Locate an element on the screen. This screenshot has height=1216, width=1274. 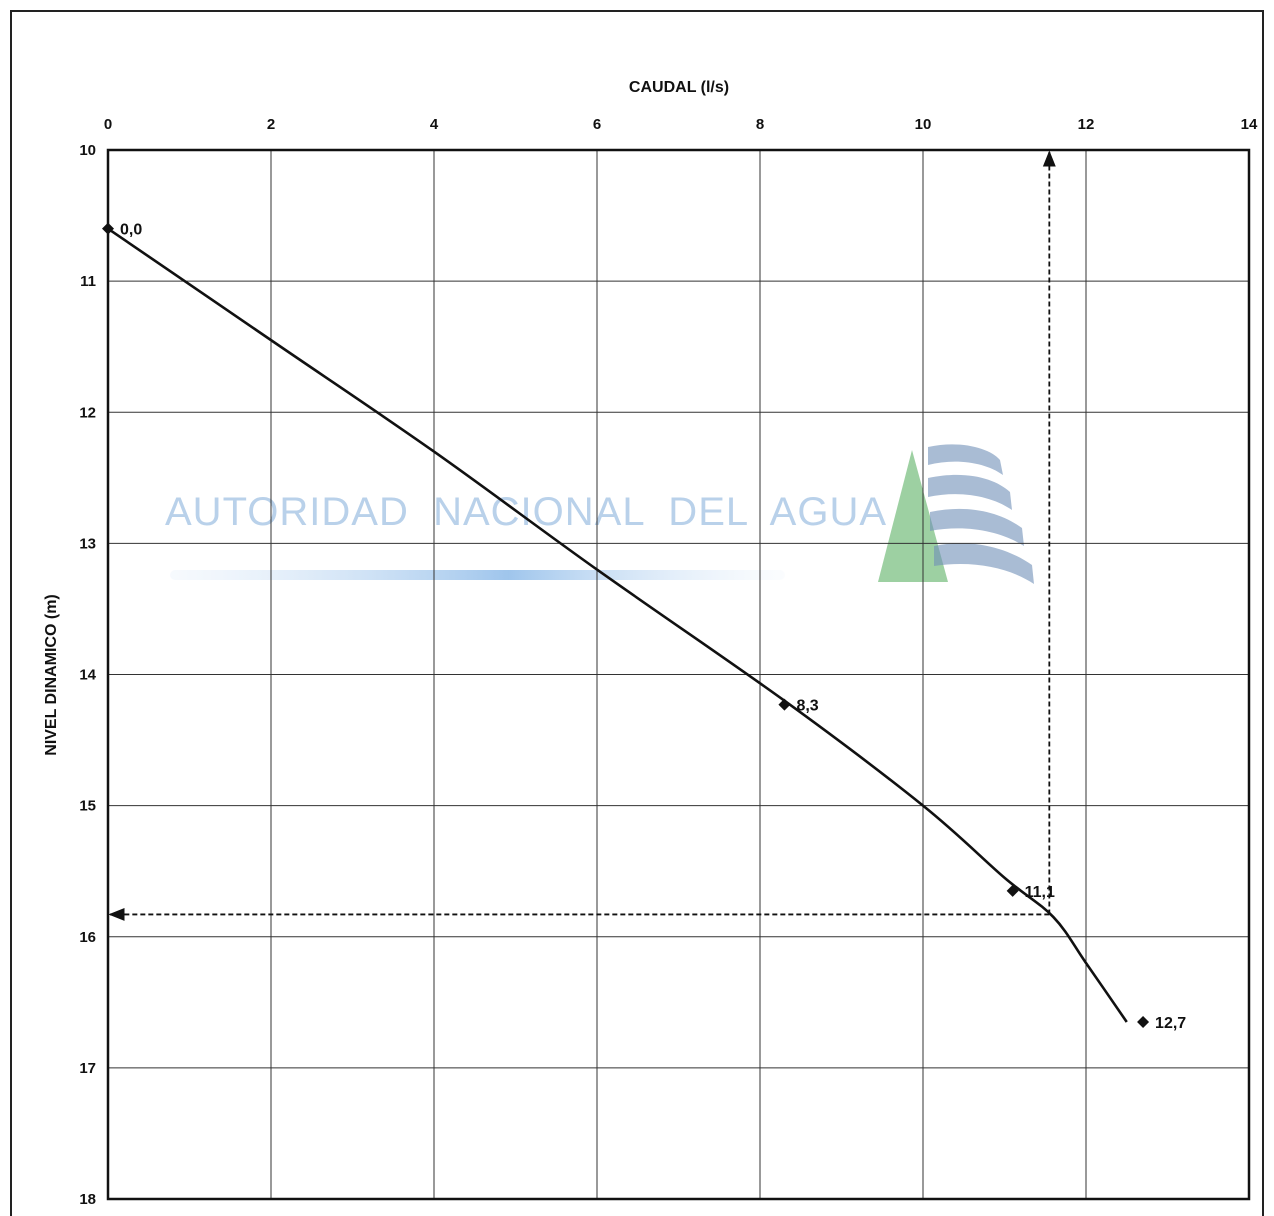
x-tick-label: 12 is located at coordinates (1086, 124).